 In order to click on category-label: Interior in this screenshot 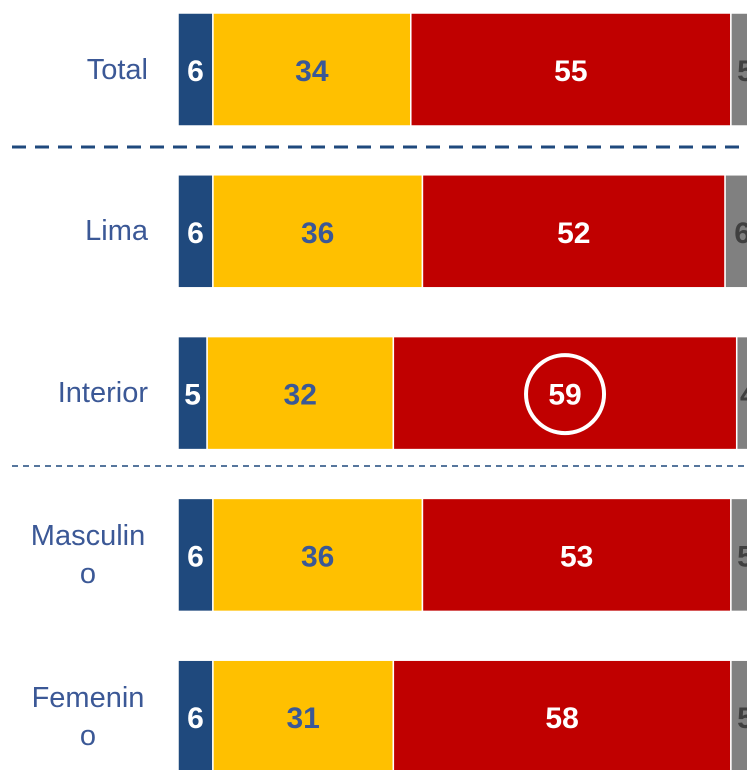, I will do `click(102, 393)`.